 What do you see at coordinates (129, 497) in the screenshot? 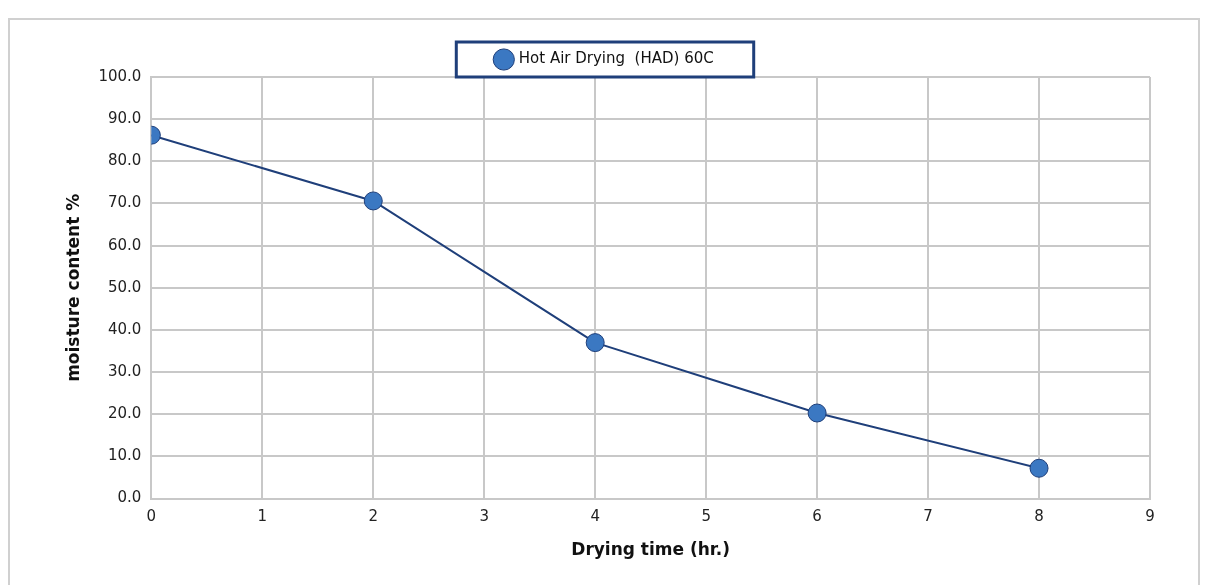
I see `y-tick-label: 0.0` at bounding box center [129, 497].